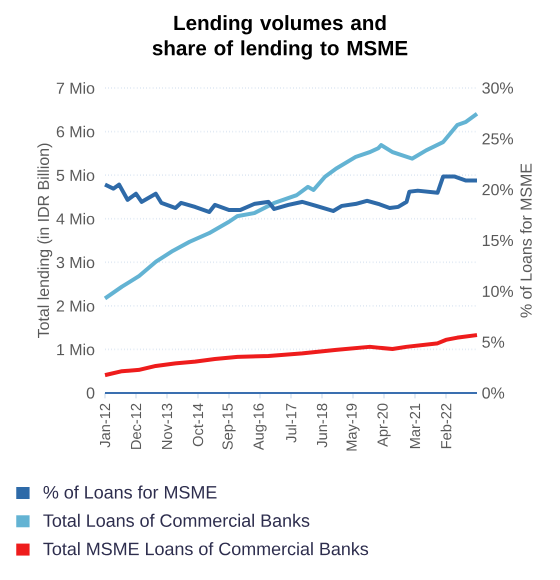 The image size is (560, 580). Describe the element at coordinates (75, 218) in the screenshot. I see `y-tick-label: 4 Mio` at that location.